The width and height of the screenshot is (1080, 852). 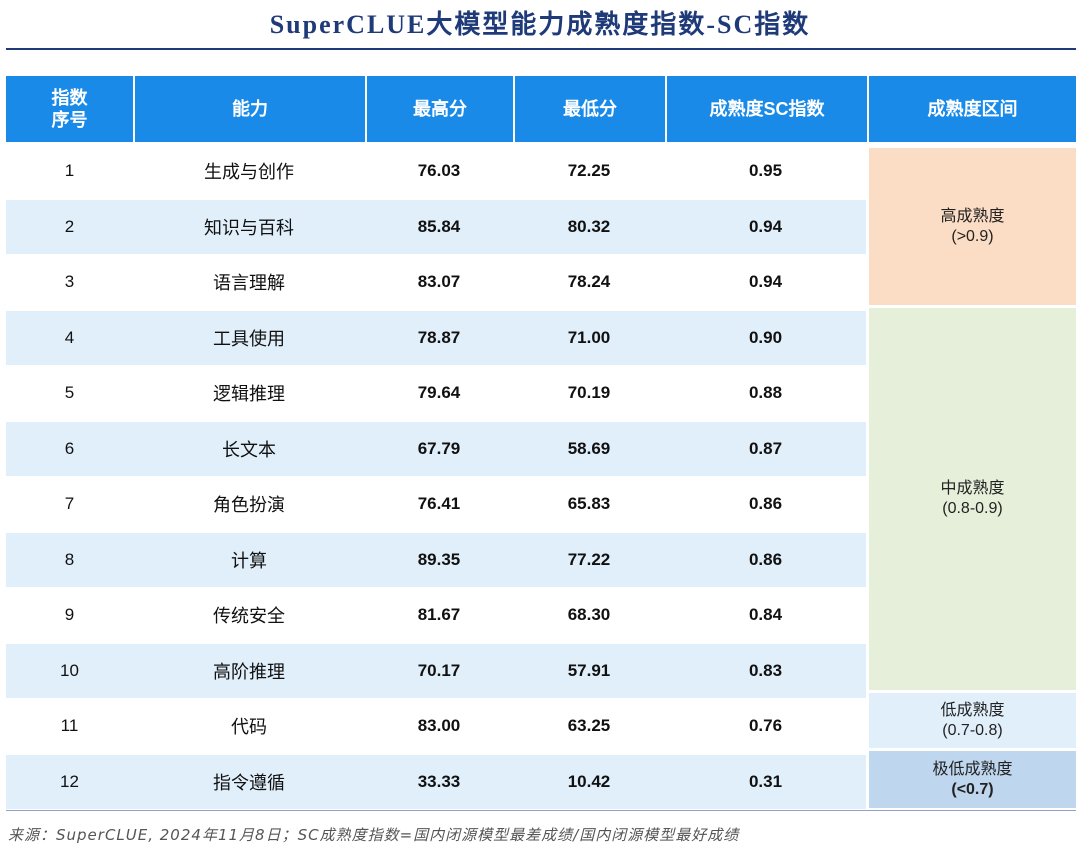 What do you see at coordinates (589, 337) in the screenshot?
I see `cell-min: 71.00` at bounding box center [589, 337].